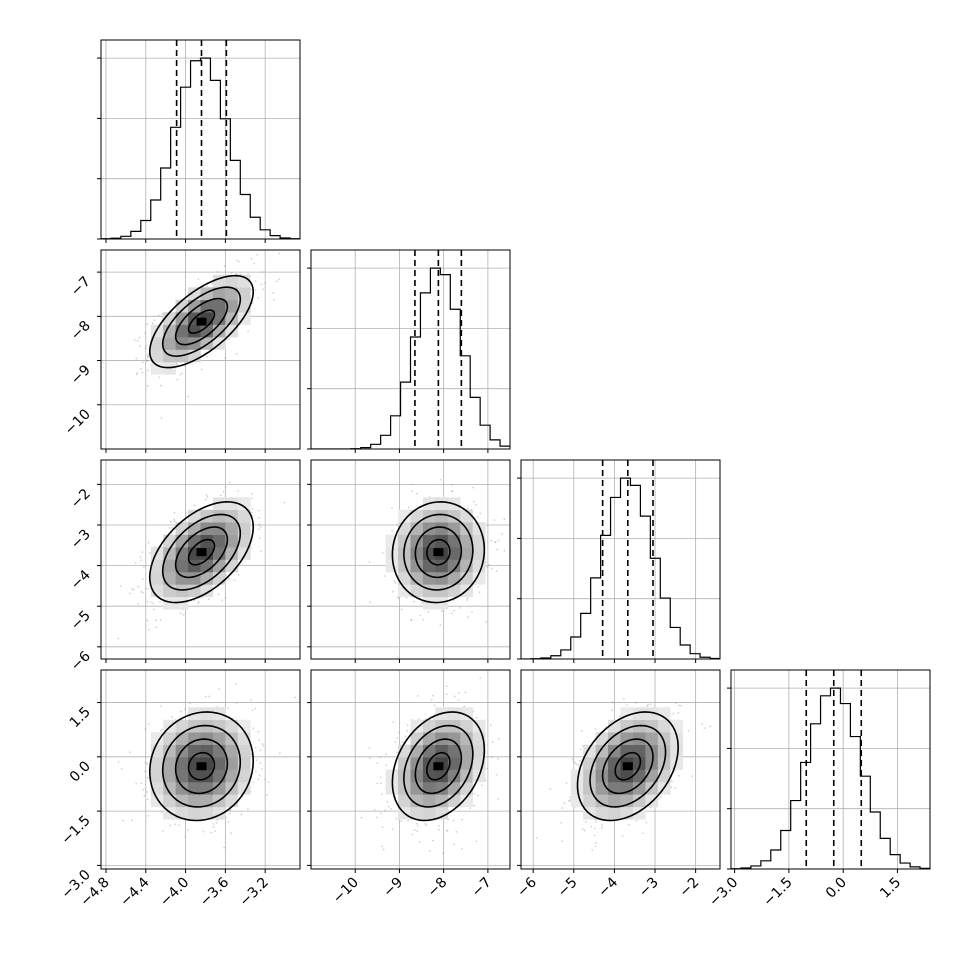 Image resolution: width=970 pixels, height=970 pixels. What do you see at coordinates (214, 891) in the screenshot?
I see `x-tick-label: −3.6` at bounding box center [214, 891].